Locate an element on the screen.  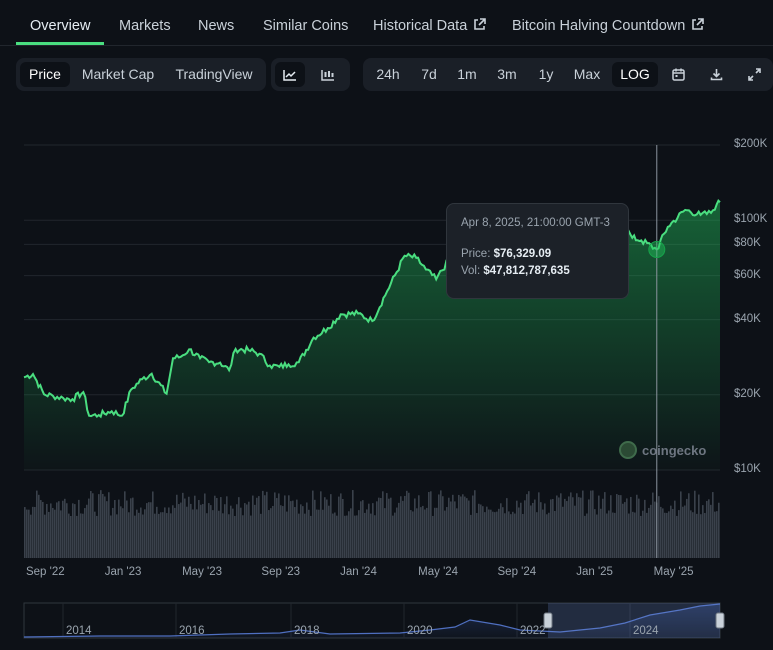
date-range-button is located at coordinates (678, 74).